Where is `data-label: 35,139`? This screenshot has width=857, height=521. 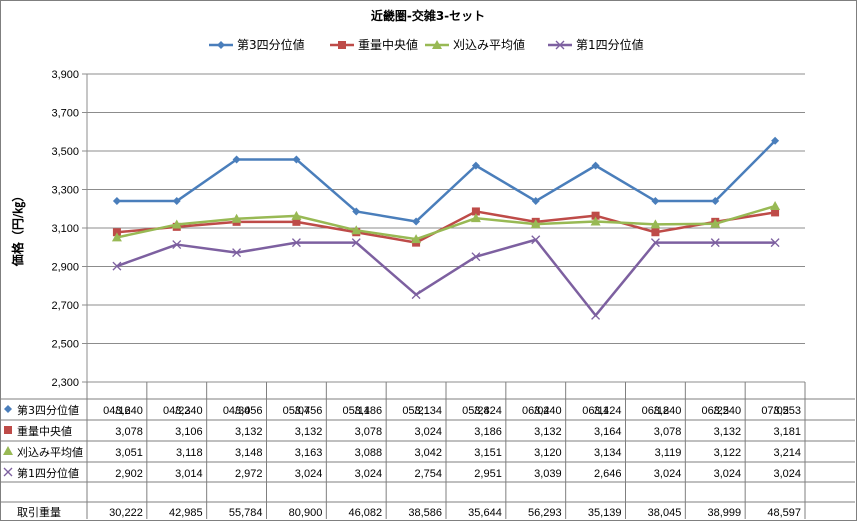
data-label: 35,139 is located at coordinates (605, 513).